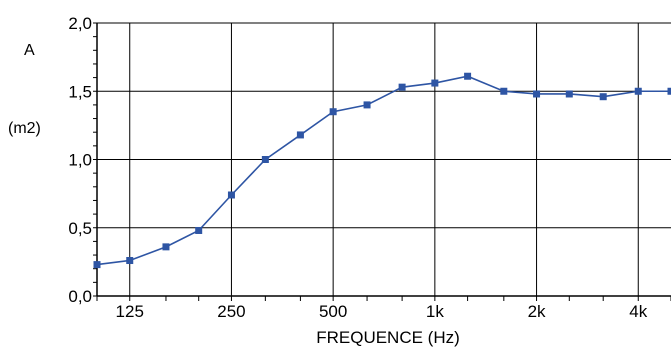 The width and height of the screenshot is (671, 347). What do you see at coordinates (537, 311) in the screenshot?
I see `x-tick-label: 2k` at bounding box center [537, 311].